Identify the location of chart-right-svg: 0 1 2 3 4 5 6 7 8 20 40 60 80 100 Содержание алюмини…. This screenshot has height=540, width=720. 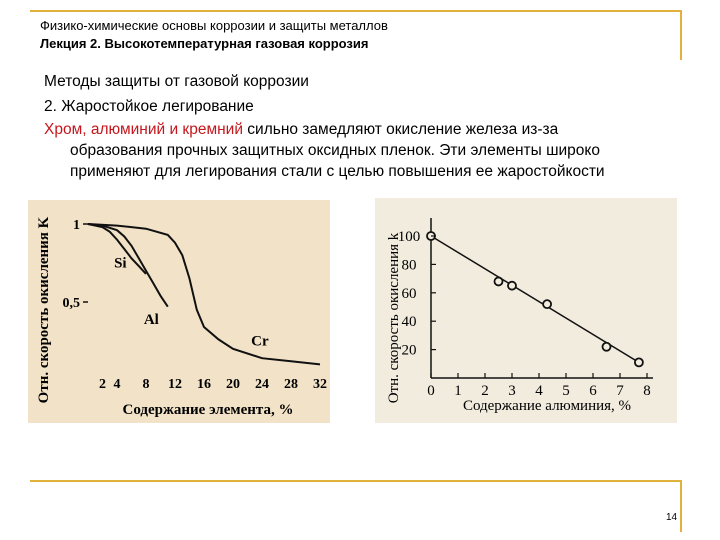
(519, 316).